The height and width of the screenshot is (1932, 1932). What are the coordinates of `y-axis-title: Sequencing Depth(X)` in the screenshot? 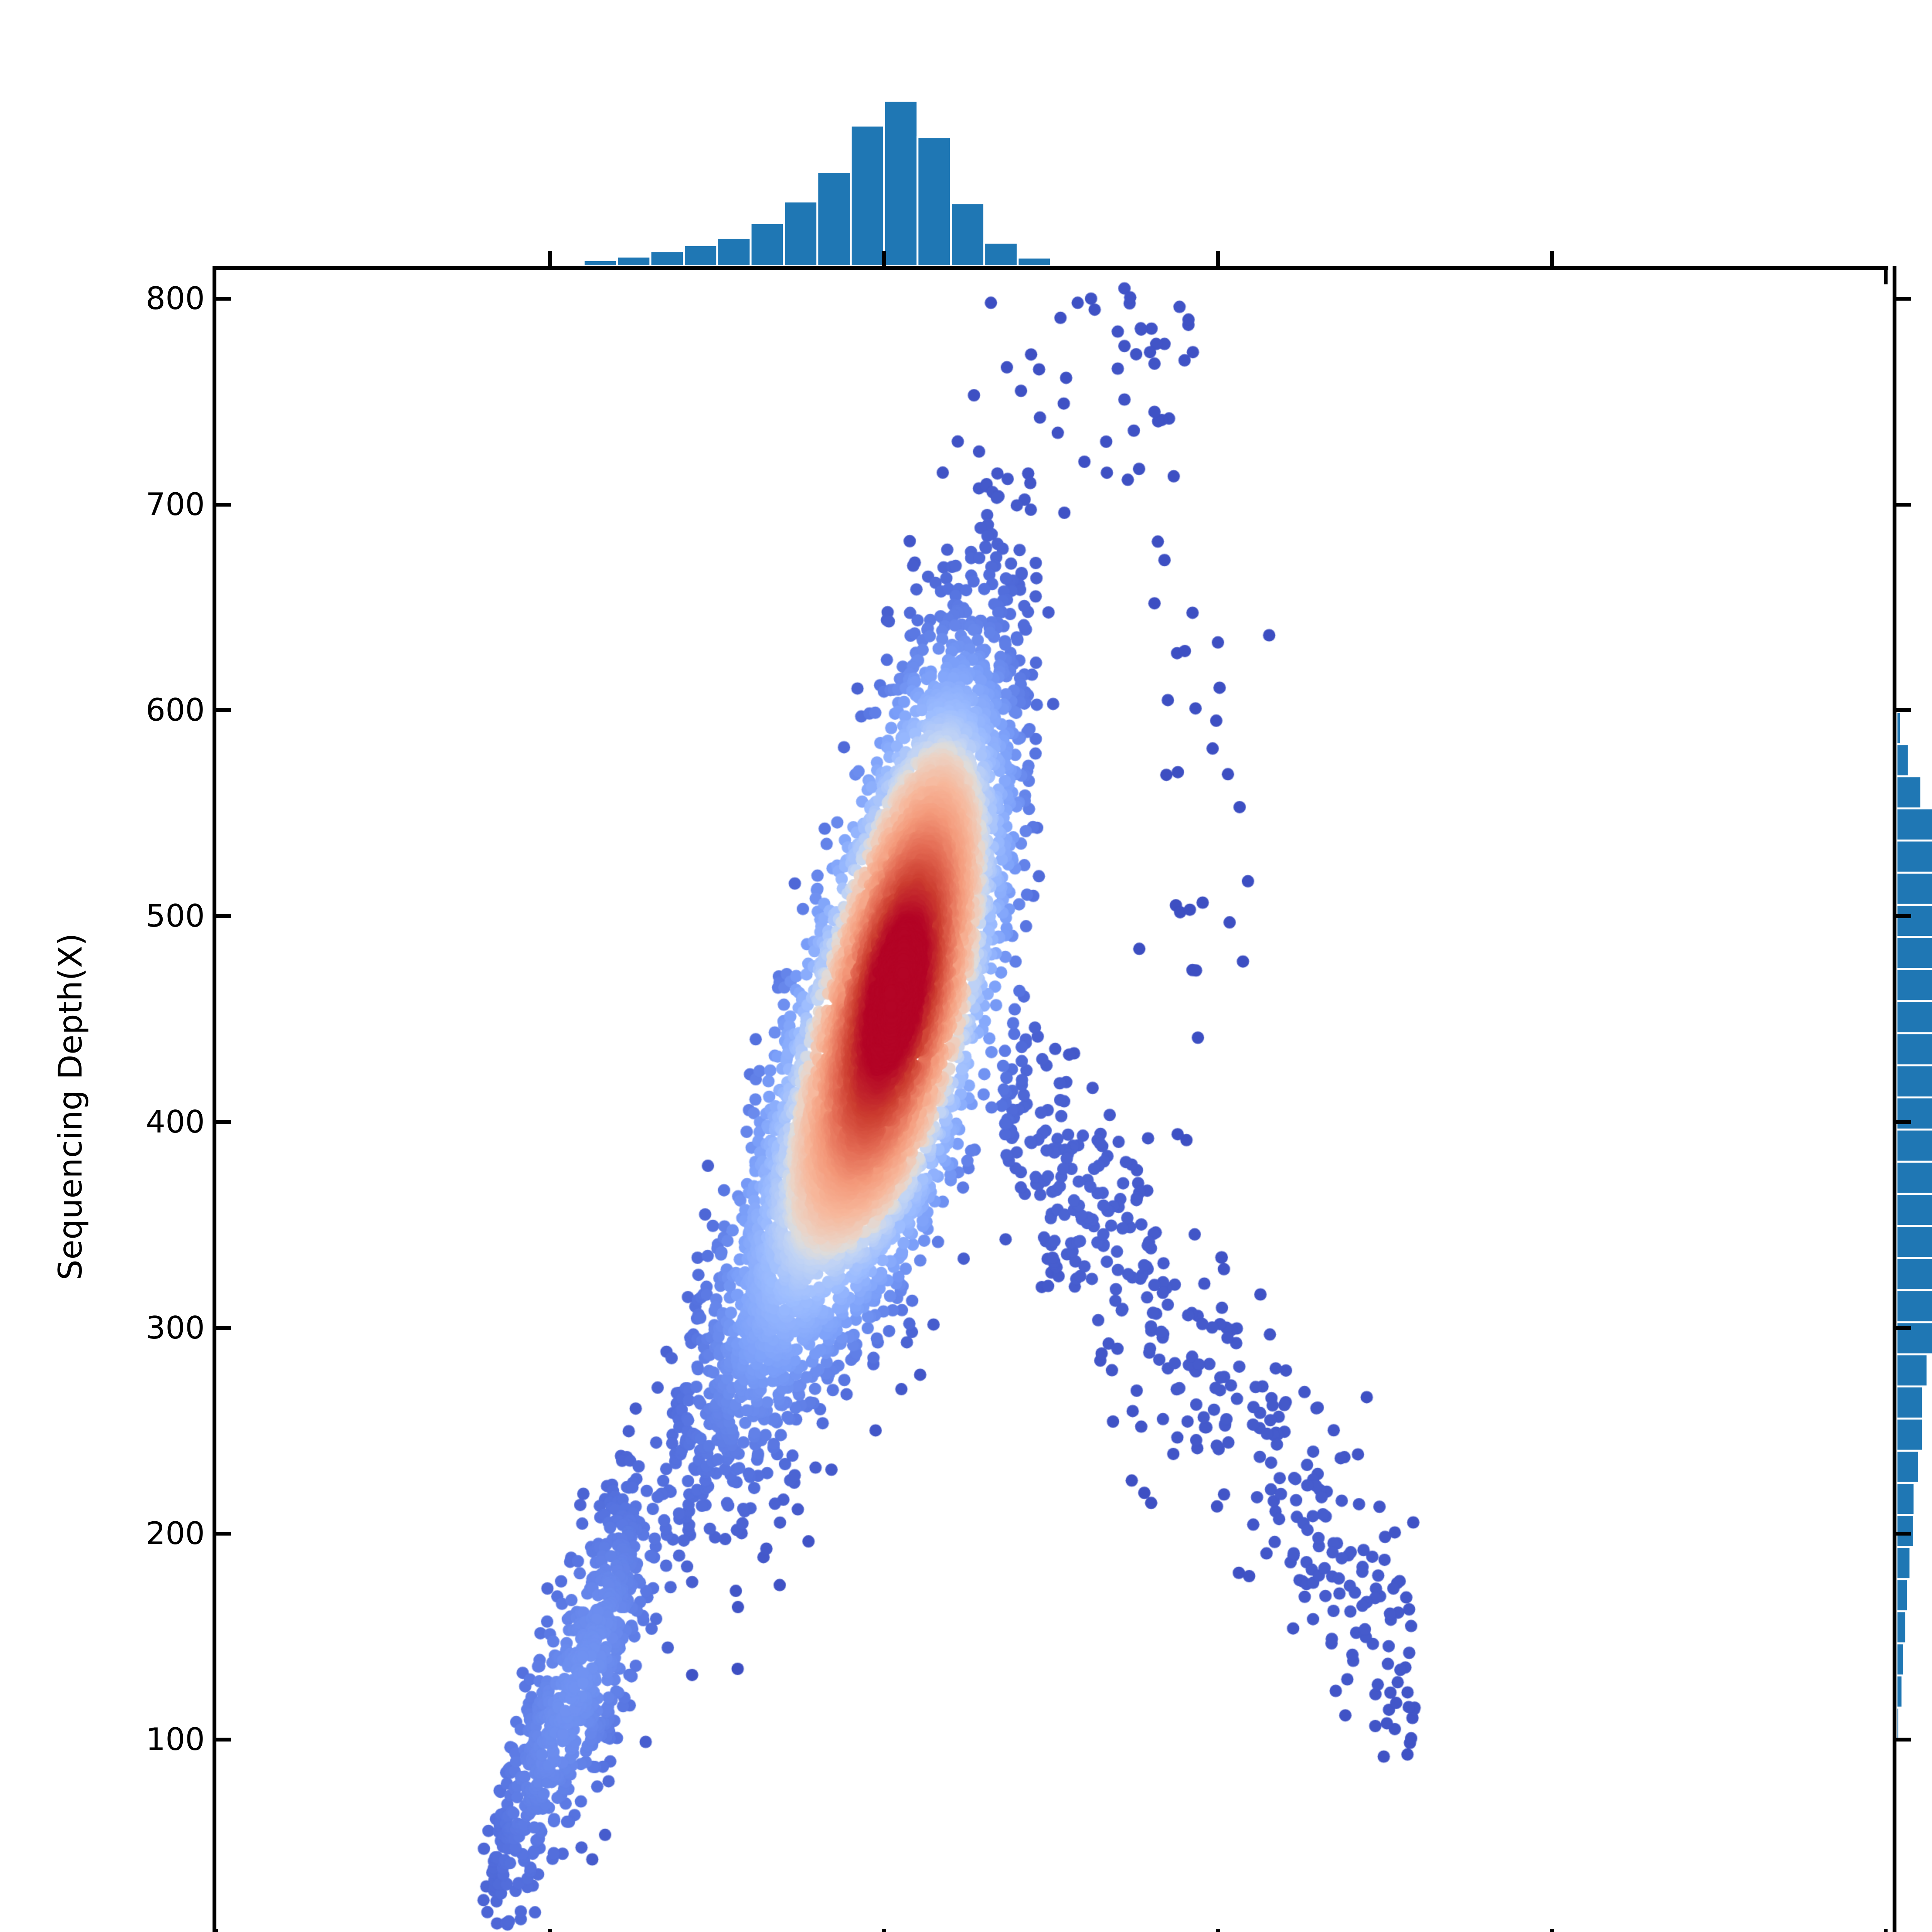 It's located at (70, 1107).